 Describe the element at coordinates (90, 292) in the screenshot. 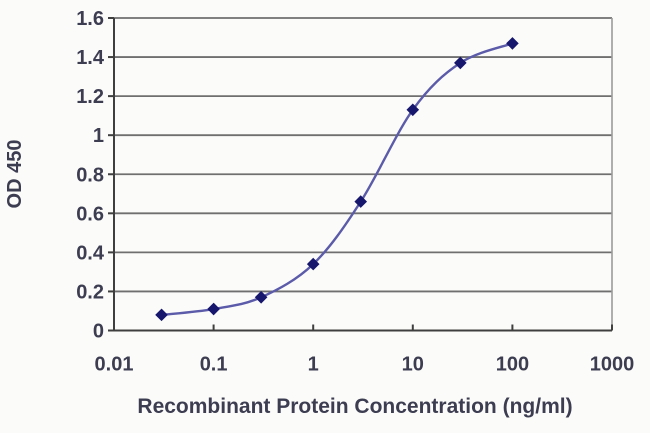

I see `y-tick-label: 0.2` at that location.